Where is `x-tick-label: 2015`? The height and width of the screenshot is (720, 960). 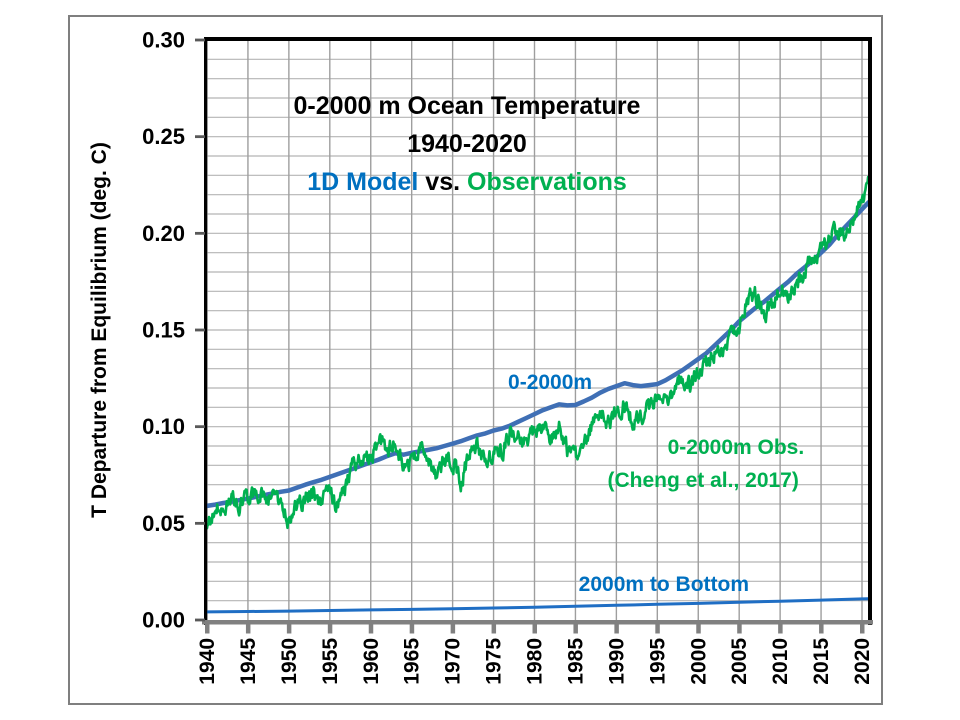
x-tick-label: 2015 is located at coordinates (821, 661).